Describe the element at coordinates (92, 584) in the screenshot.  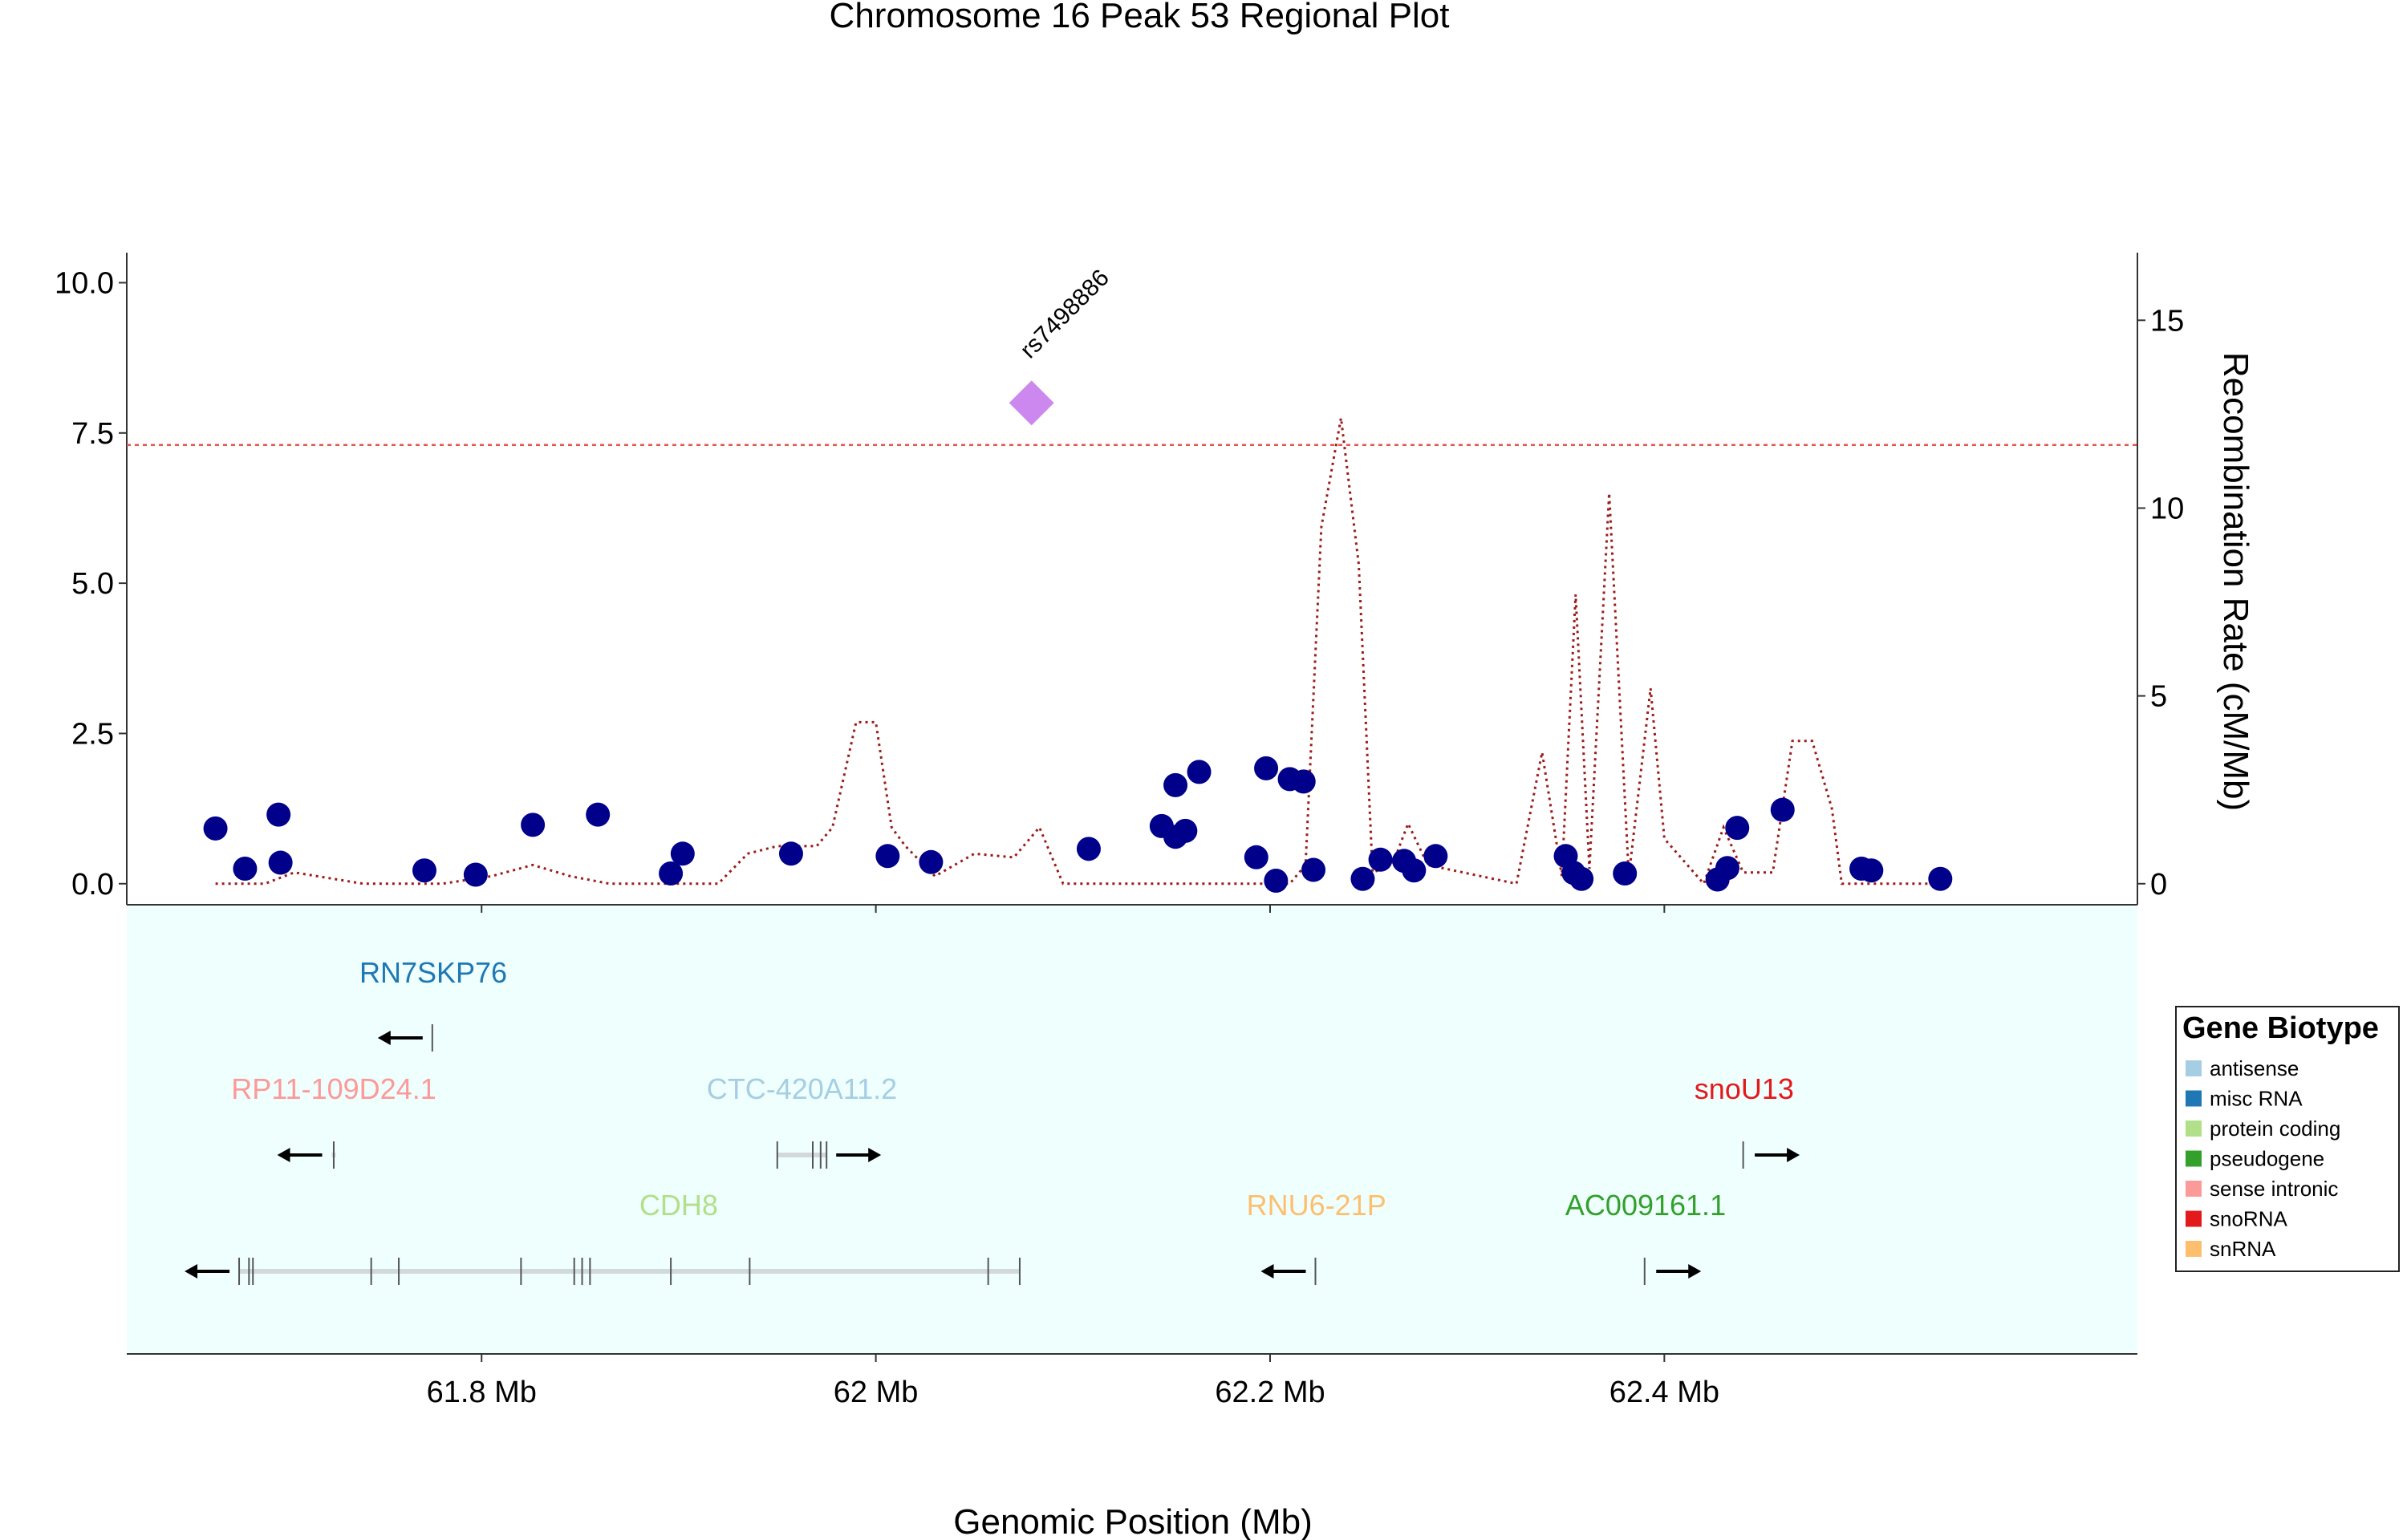
I see `y-tick-label: 5.0` at that location.